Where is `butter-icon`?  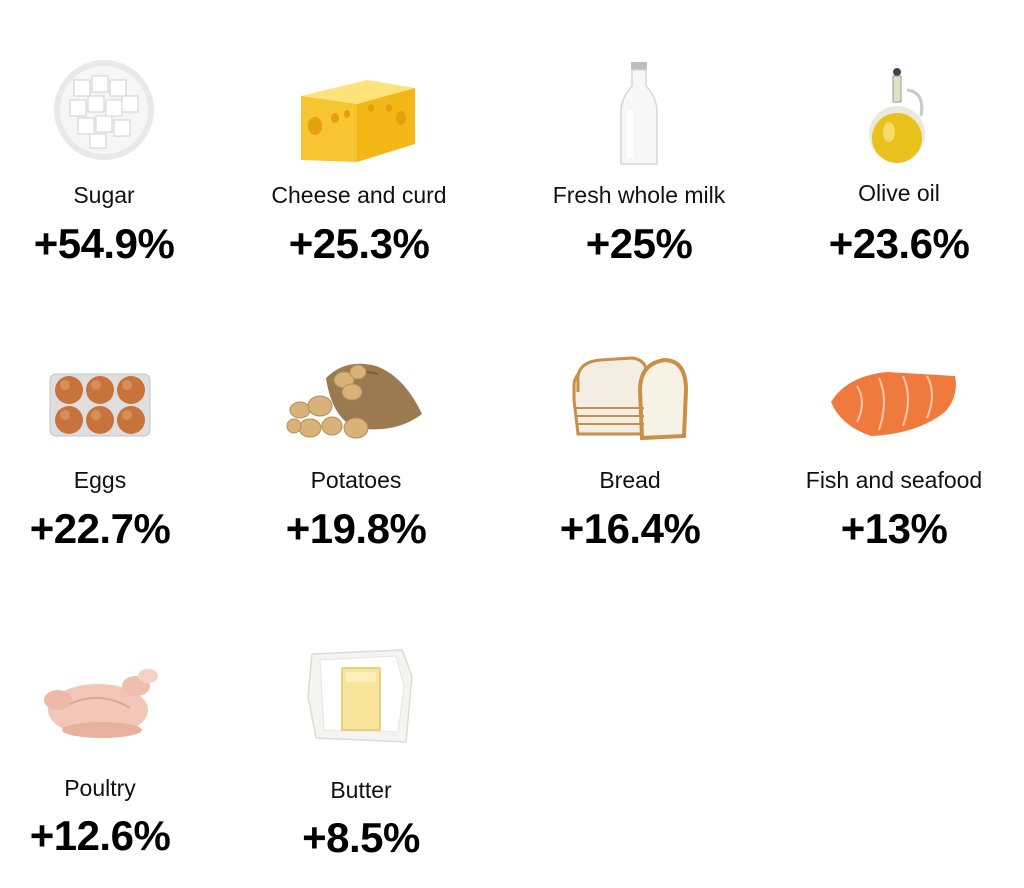 butter-icon is located at coordinates (360, 696).